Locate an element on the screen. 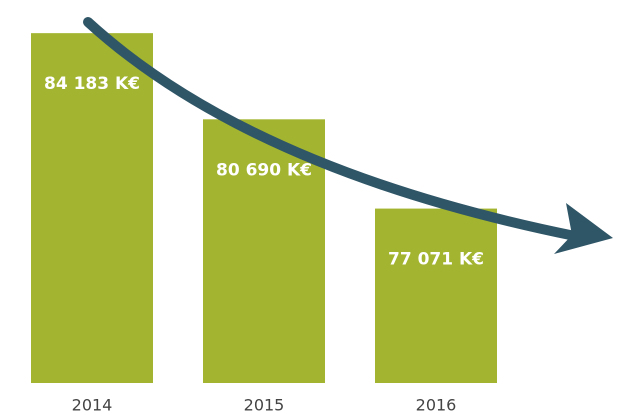 The image size is (623, 420). arrow-head is located at coordinates (583, 228).